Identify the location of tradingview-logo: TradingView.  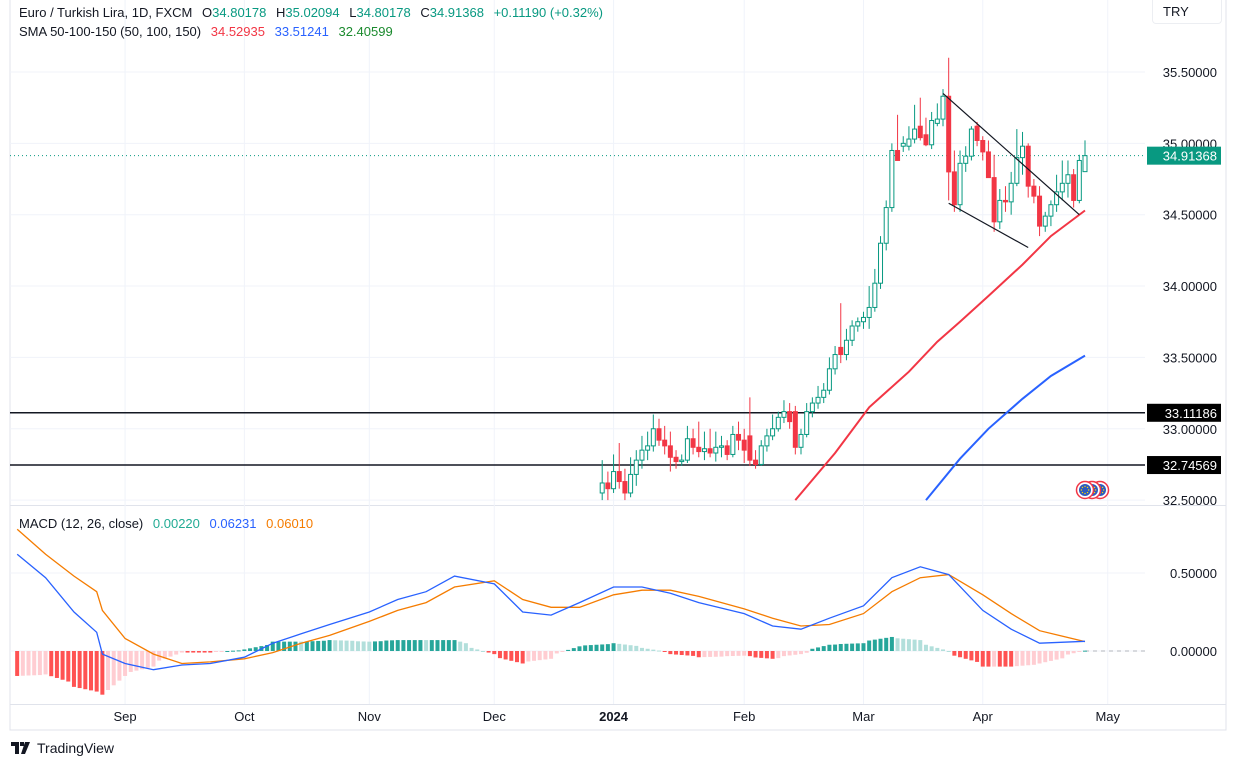
(62, 748).